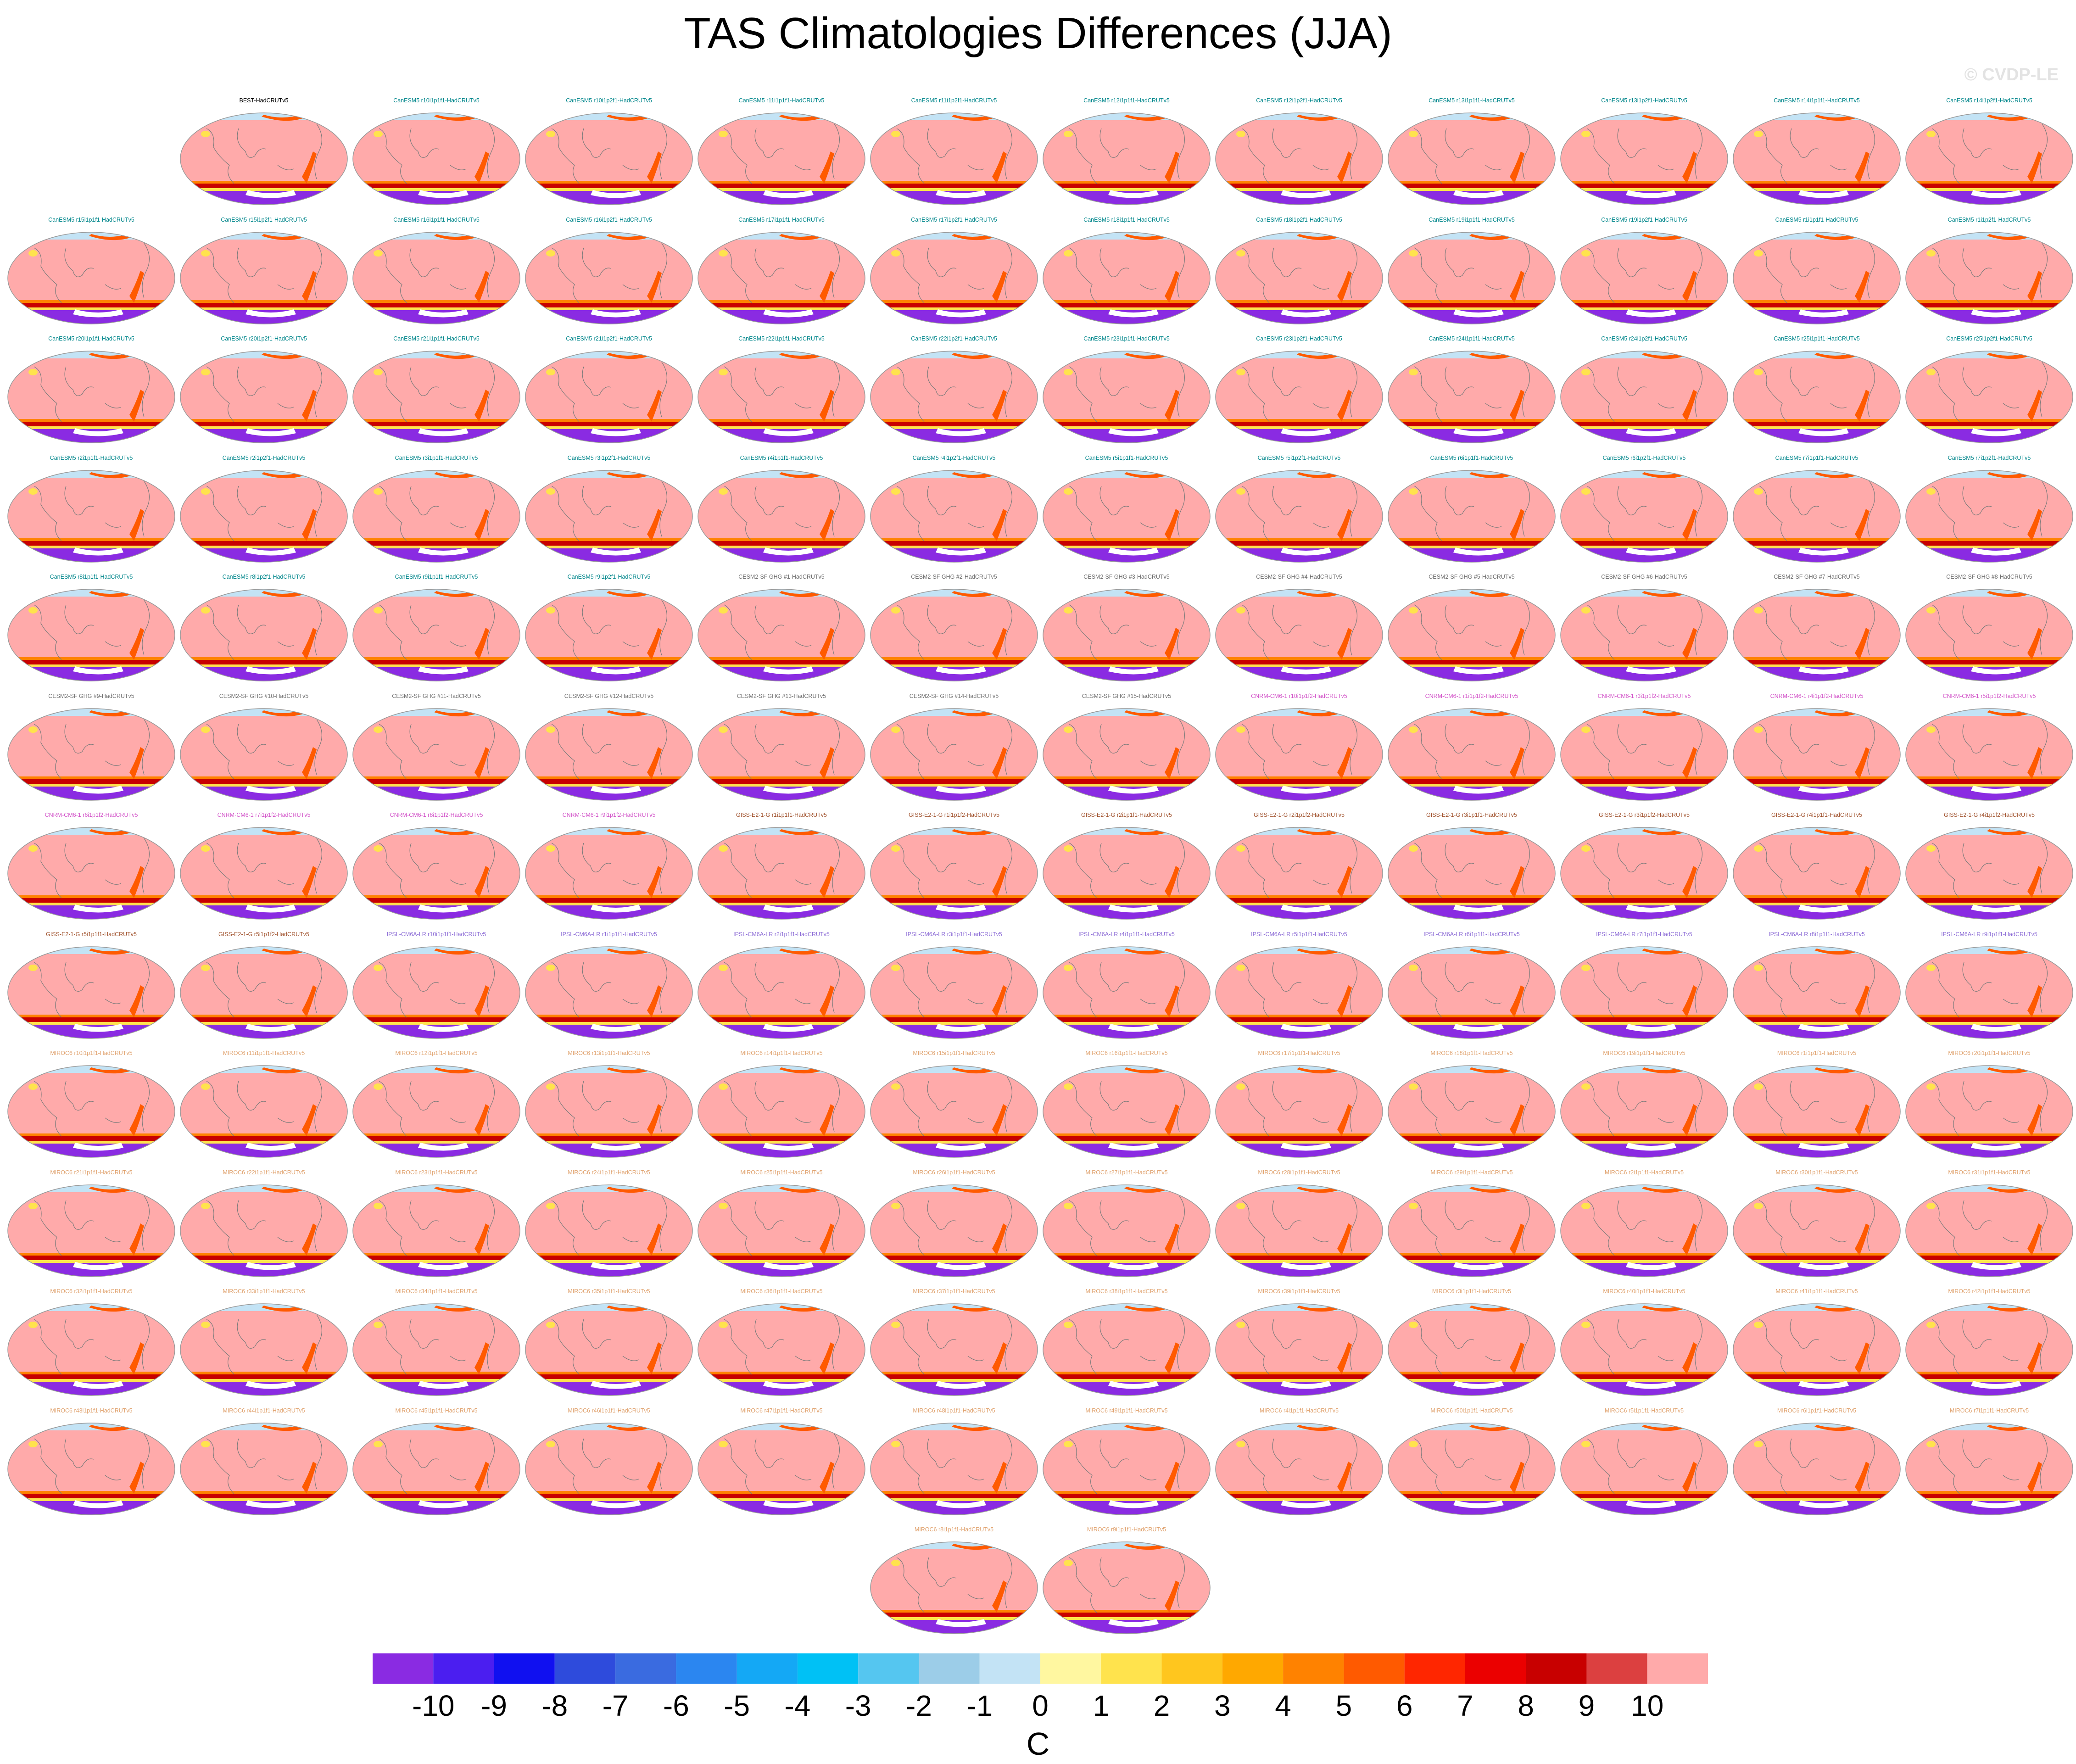  Describe the element at coordinates (954, 747) in the screenshot. I see `map-panel: CESM2-SF GHG #14-HadCRUTv5` at that location.